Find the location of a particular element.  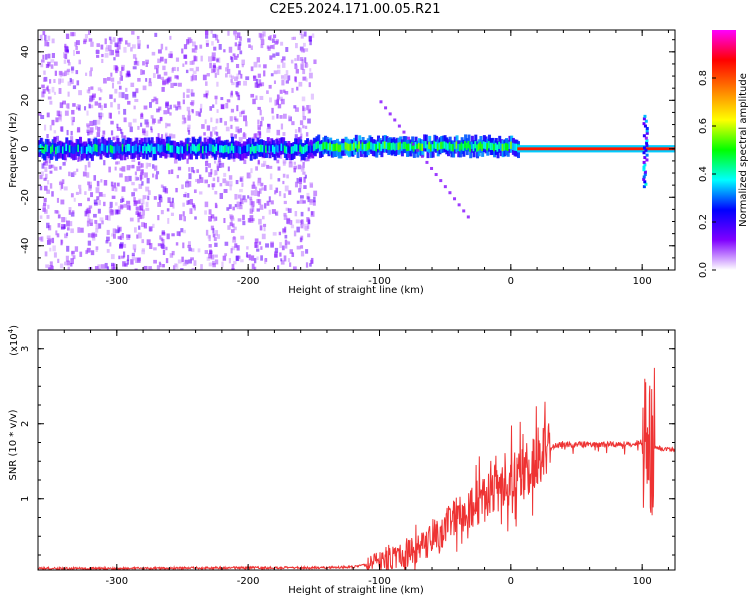

spectrogram-streak-cell is located at coordinates (386, 108).